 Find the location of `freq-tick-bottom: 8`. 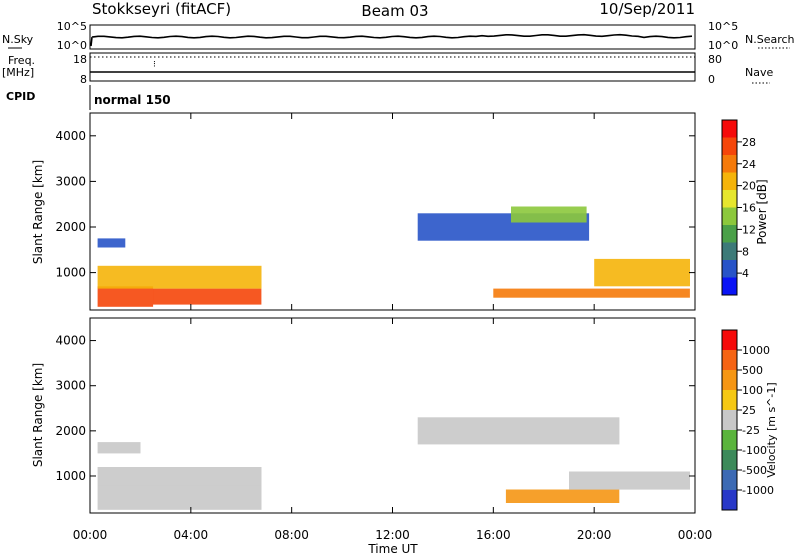

freq-tick-bottom: 8 is located at coordinates (83, 79).